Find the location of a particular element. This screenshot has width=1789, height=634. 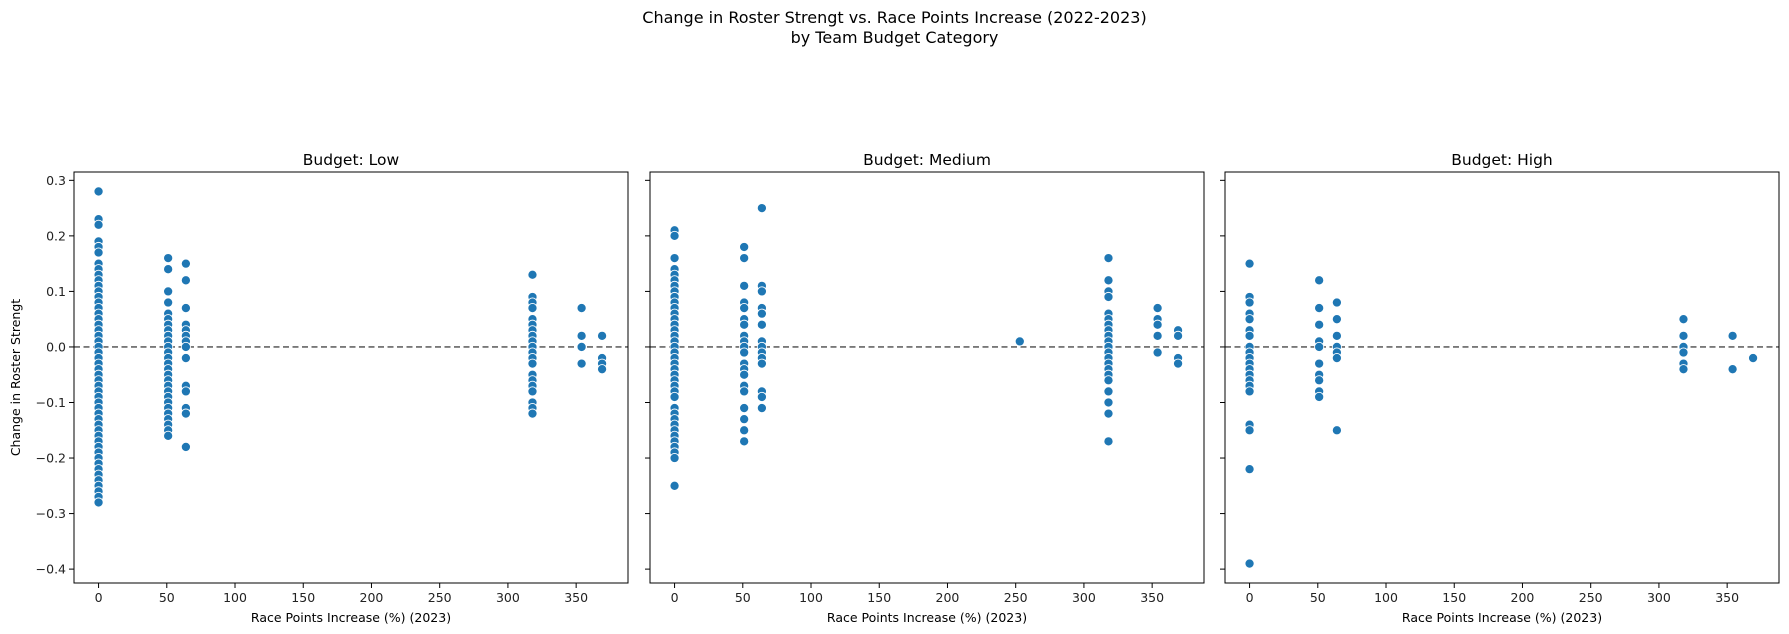

y-axis-label: Change in Roster Strengt is located at coordinates (15, 377).